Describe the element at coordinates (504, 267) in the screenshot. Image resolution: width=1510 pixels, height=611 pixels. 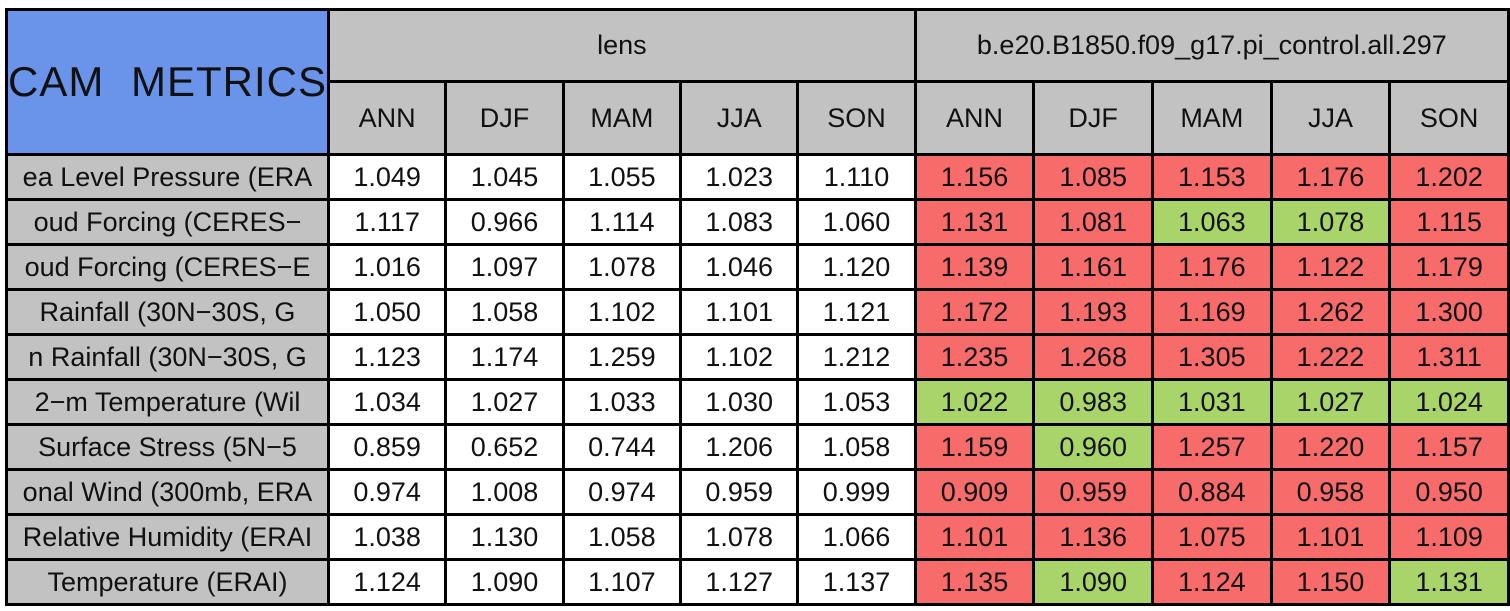
I see `metric-value-lens: 1.097` at that location.